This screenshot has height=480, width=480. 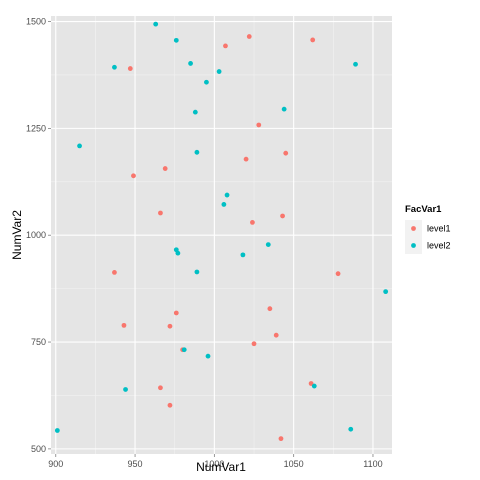 What do you see at coordinates (17, 235) in the screenshot?
I see `y-axis-title: NumVar2` at bounding box center [17, 235].